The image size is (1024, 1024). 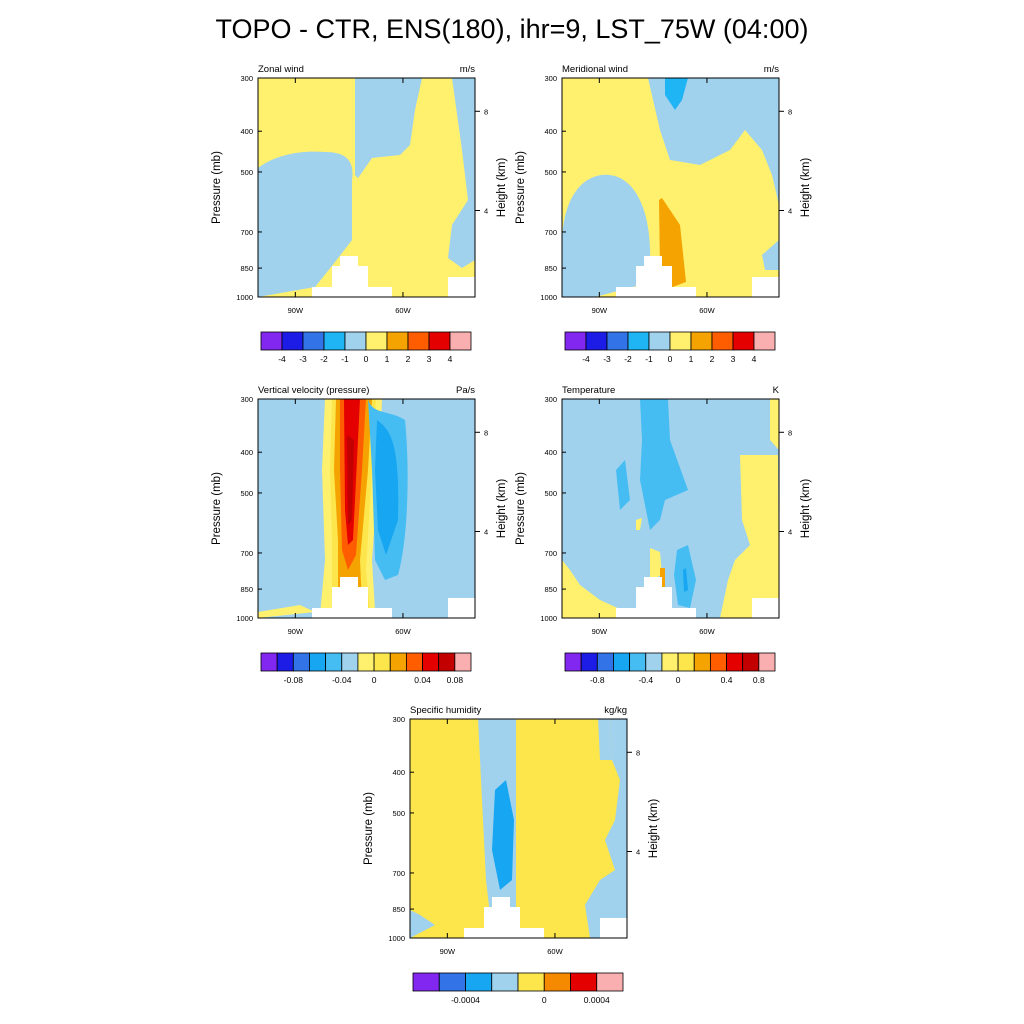 I want to click on meridional-wind-title: Meridional wind, so click(x=595, y=69).